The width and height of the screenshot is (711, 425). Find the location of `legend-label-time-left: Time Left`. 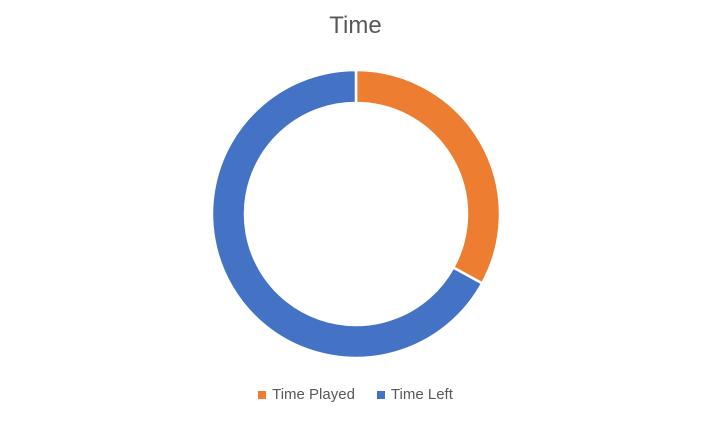

legend-label-time-left: Time Left is located at coordinates (421, 394).